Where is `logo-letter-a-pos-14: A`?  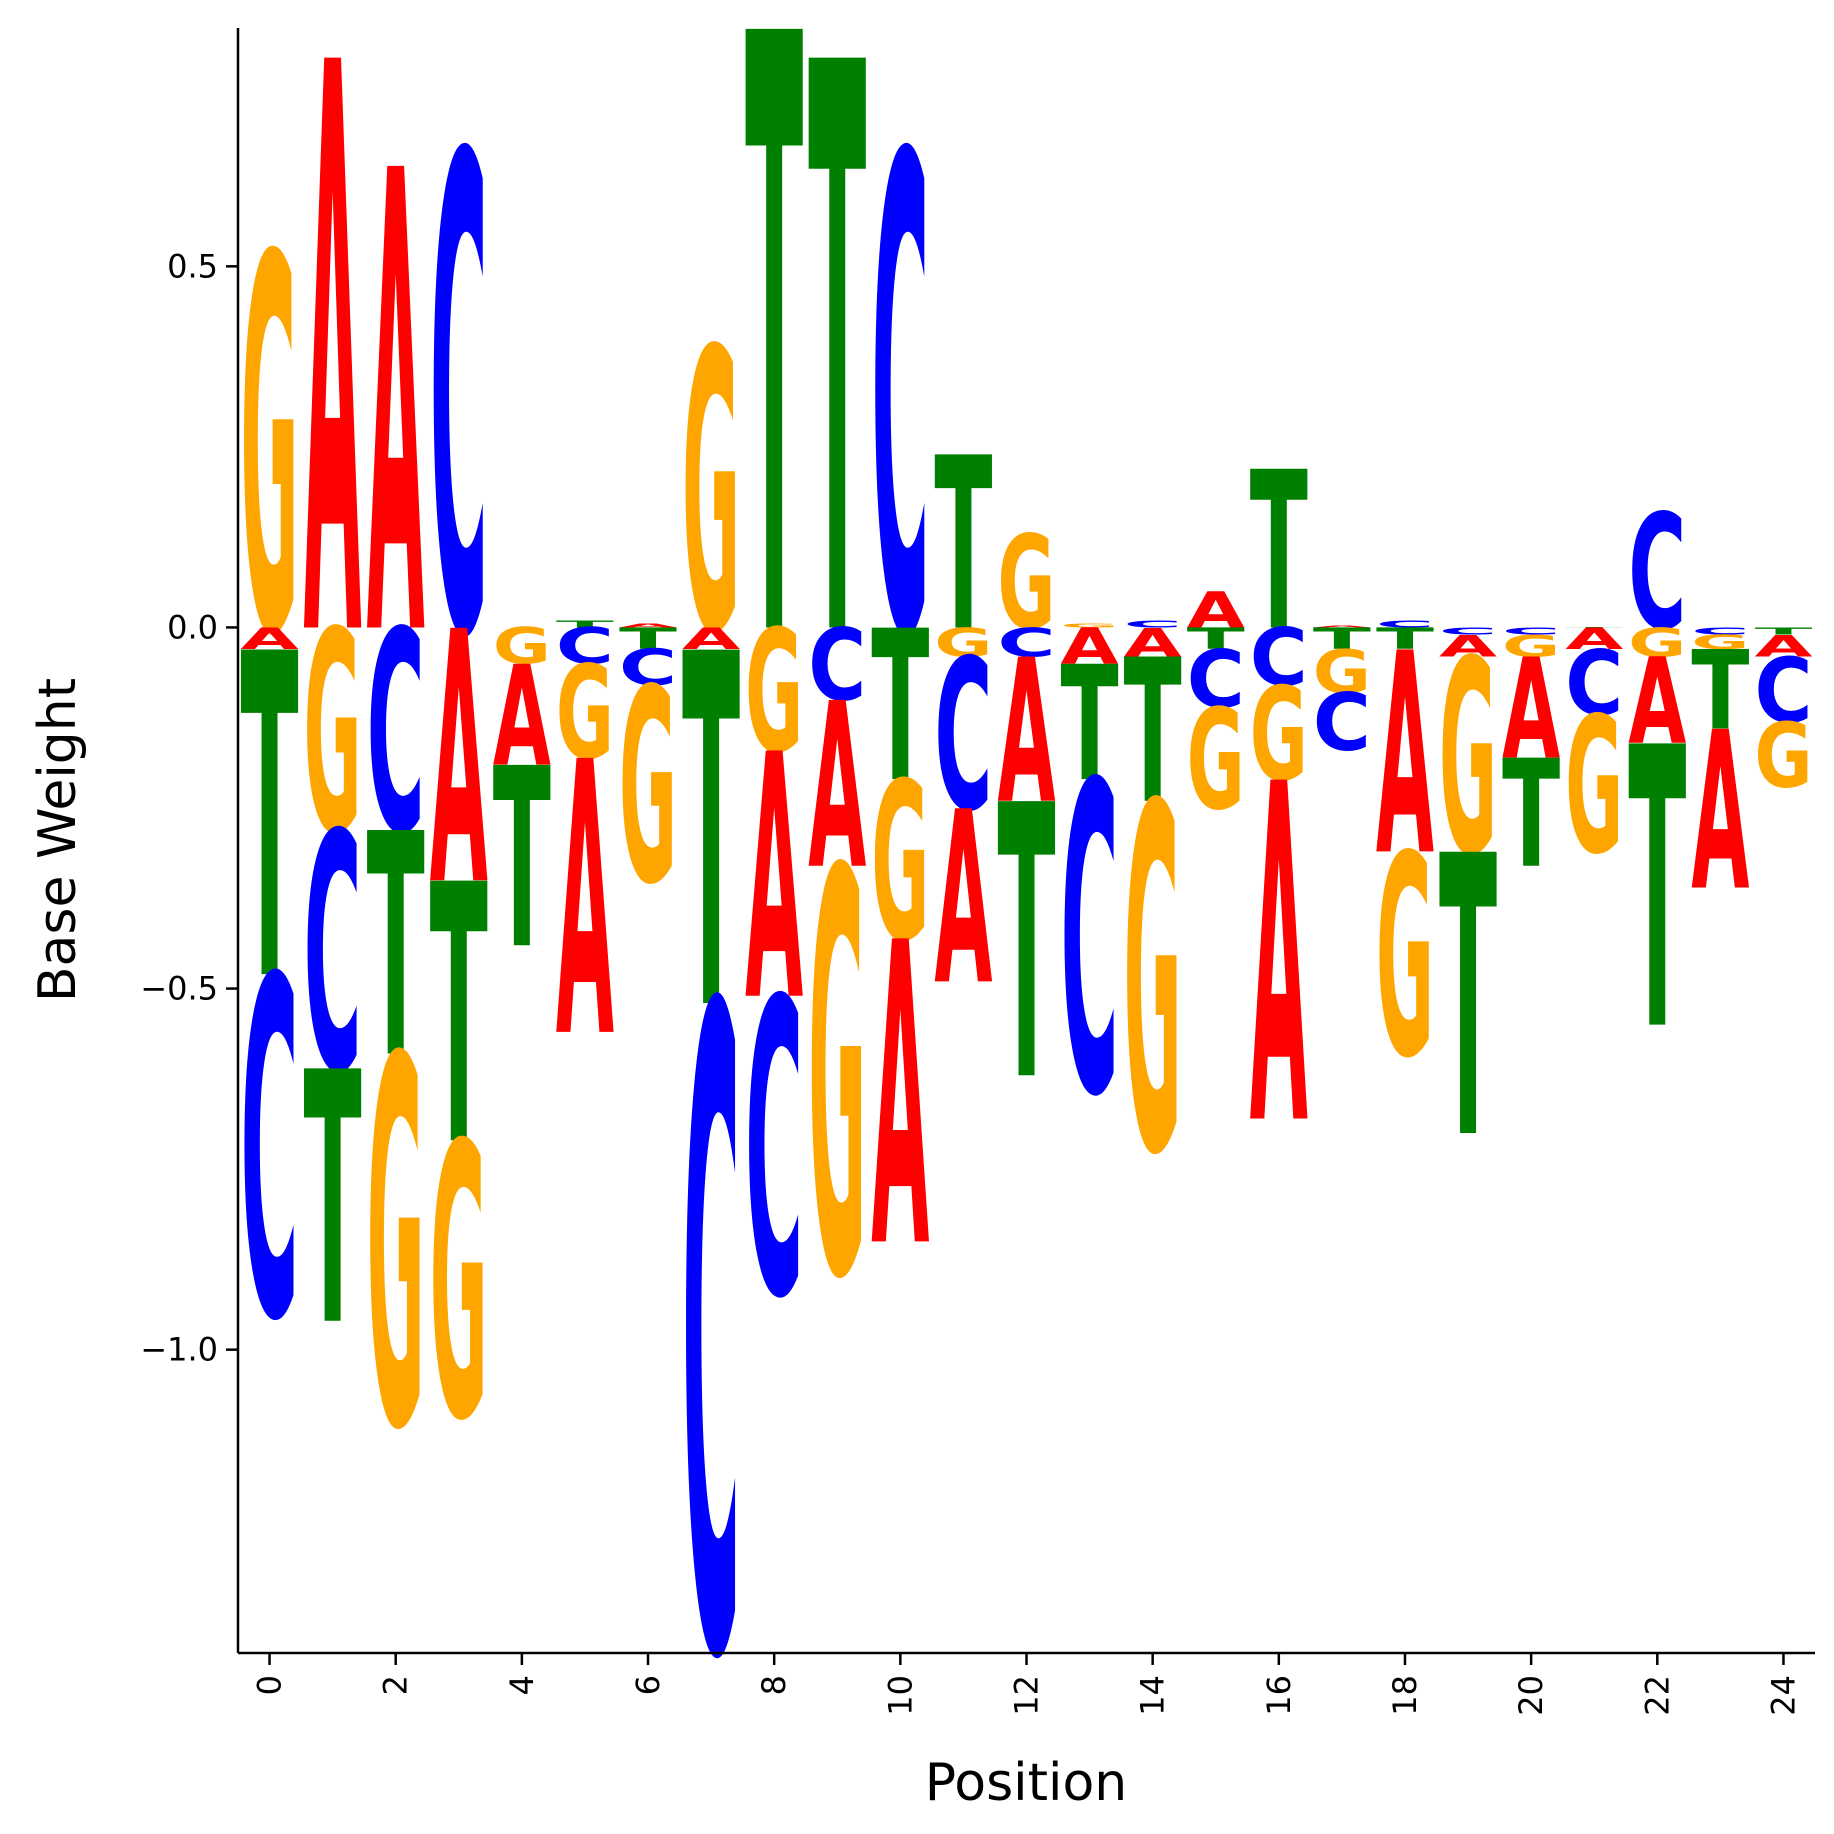 logo-letter-a-pos-14: A is located at coordinates (1153, 643).